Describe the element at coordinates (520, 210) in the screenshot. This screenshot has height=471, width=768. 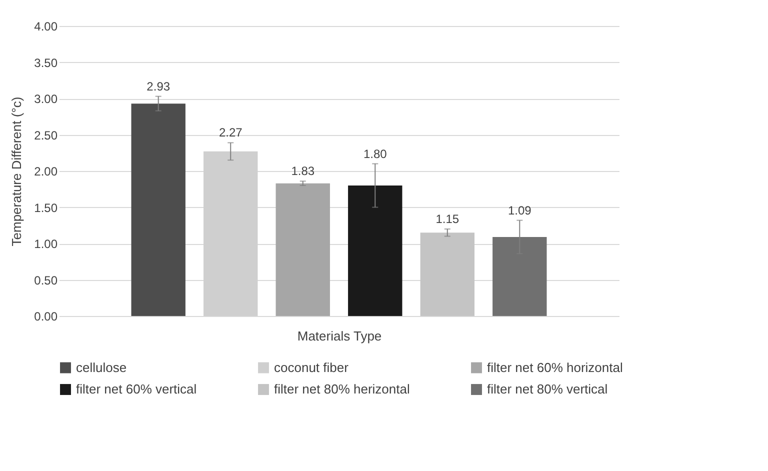
I see `data-label: 1.09` at that location.